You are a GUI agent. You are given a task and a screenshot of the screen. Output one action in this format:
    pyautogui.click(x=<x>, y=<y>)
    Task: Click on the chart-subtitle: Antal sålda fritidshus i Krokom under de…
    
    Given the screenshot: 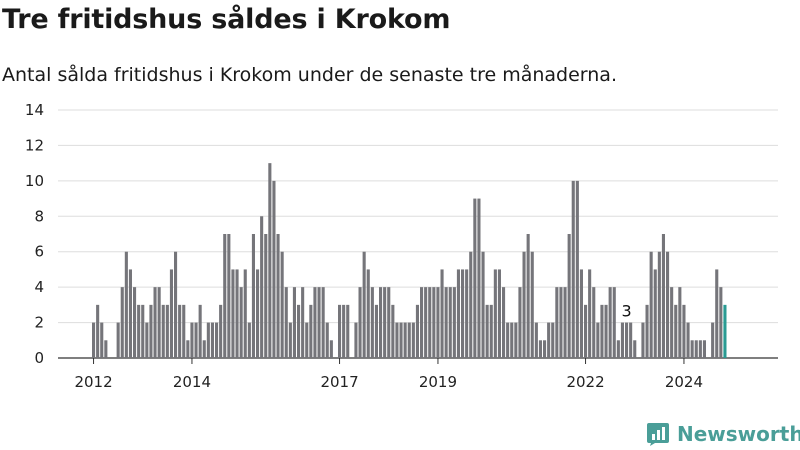 What is the action you would take?
    pyautogui.click(x=309, y=75)
    